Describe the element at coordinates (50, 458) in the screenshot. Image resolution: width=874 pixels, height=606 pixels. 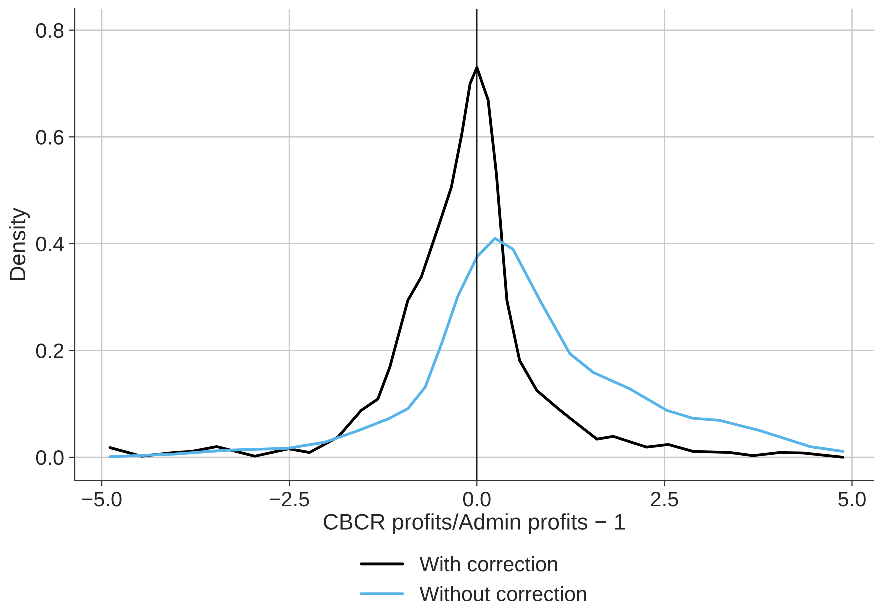
I see `y-tick-label: 0.0` at that location.